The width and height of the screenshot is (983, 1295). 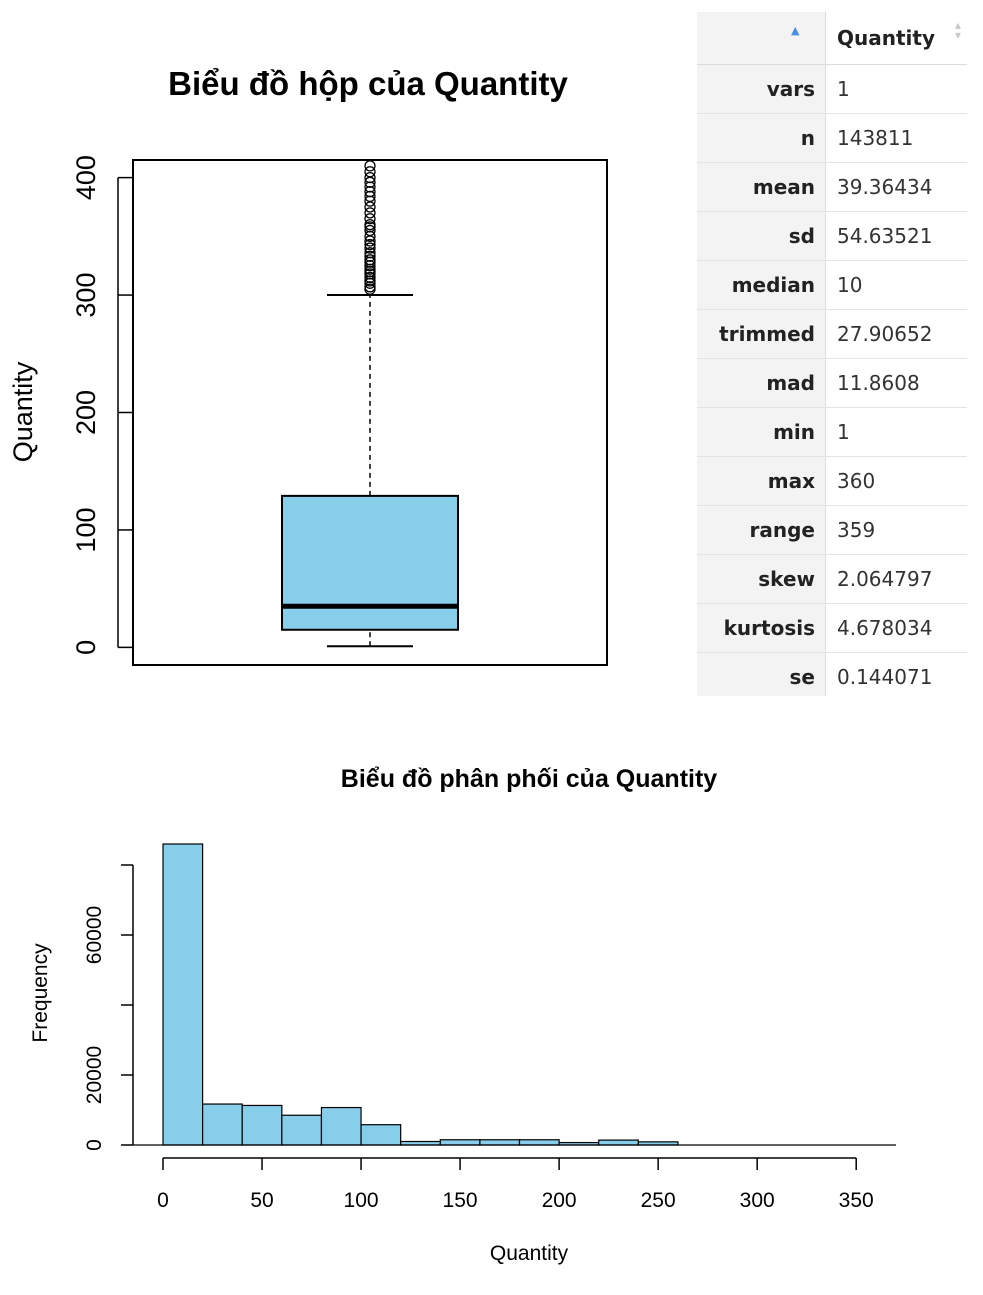 I want to click on stats-row-value: 27.90652, so click(x=896, y=334).